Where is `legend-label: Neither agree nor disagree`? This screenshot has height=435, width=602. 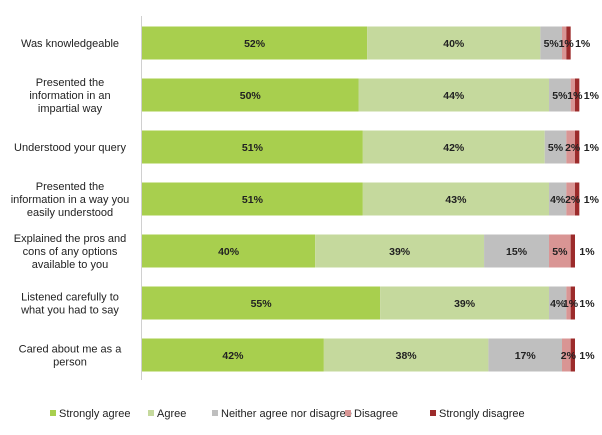
legend-label: Neither agree nor disagree is located at coordinates (286, 414).